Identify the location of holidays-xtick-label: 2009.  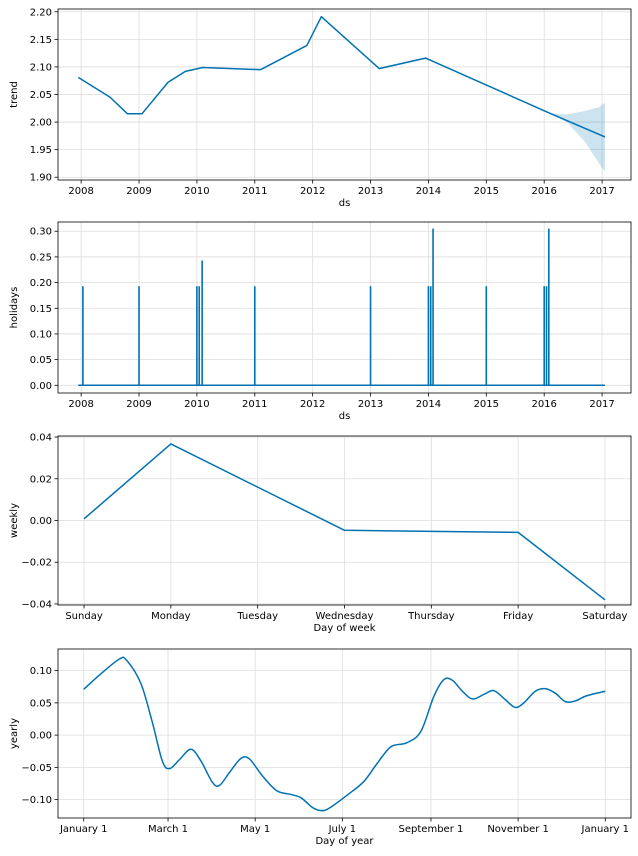
(138, 404).